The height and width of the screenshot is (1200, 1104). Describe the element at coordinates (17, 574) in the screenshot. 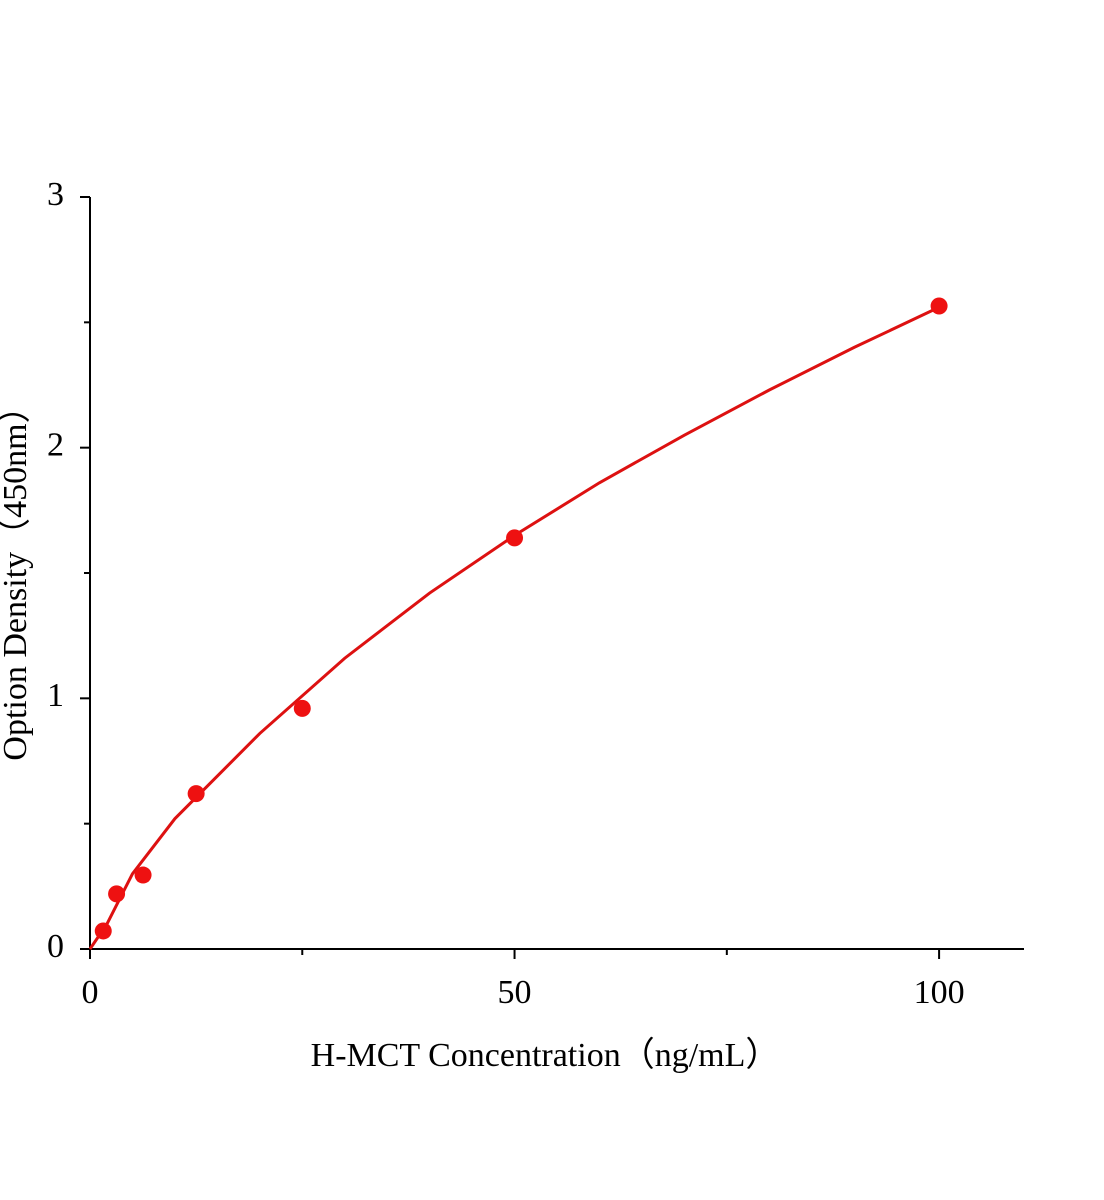

I see `y-axis-label: Option Density（450nm）` at that location.